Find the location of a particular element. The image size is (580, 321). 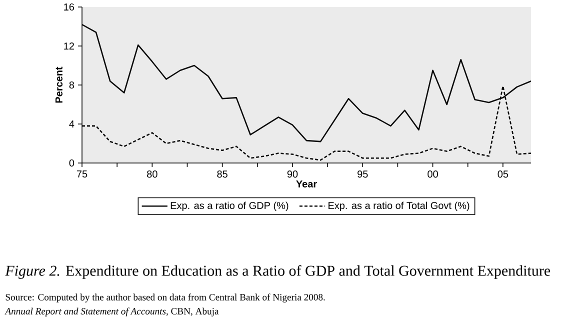

x-tick-label: 85 is located at coordinates (222, 174).